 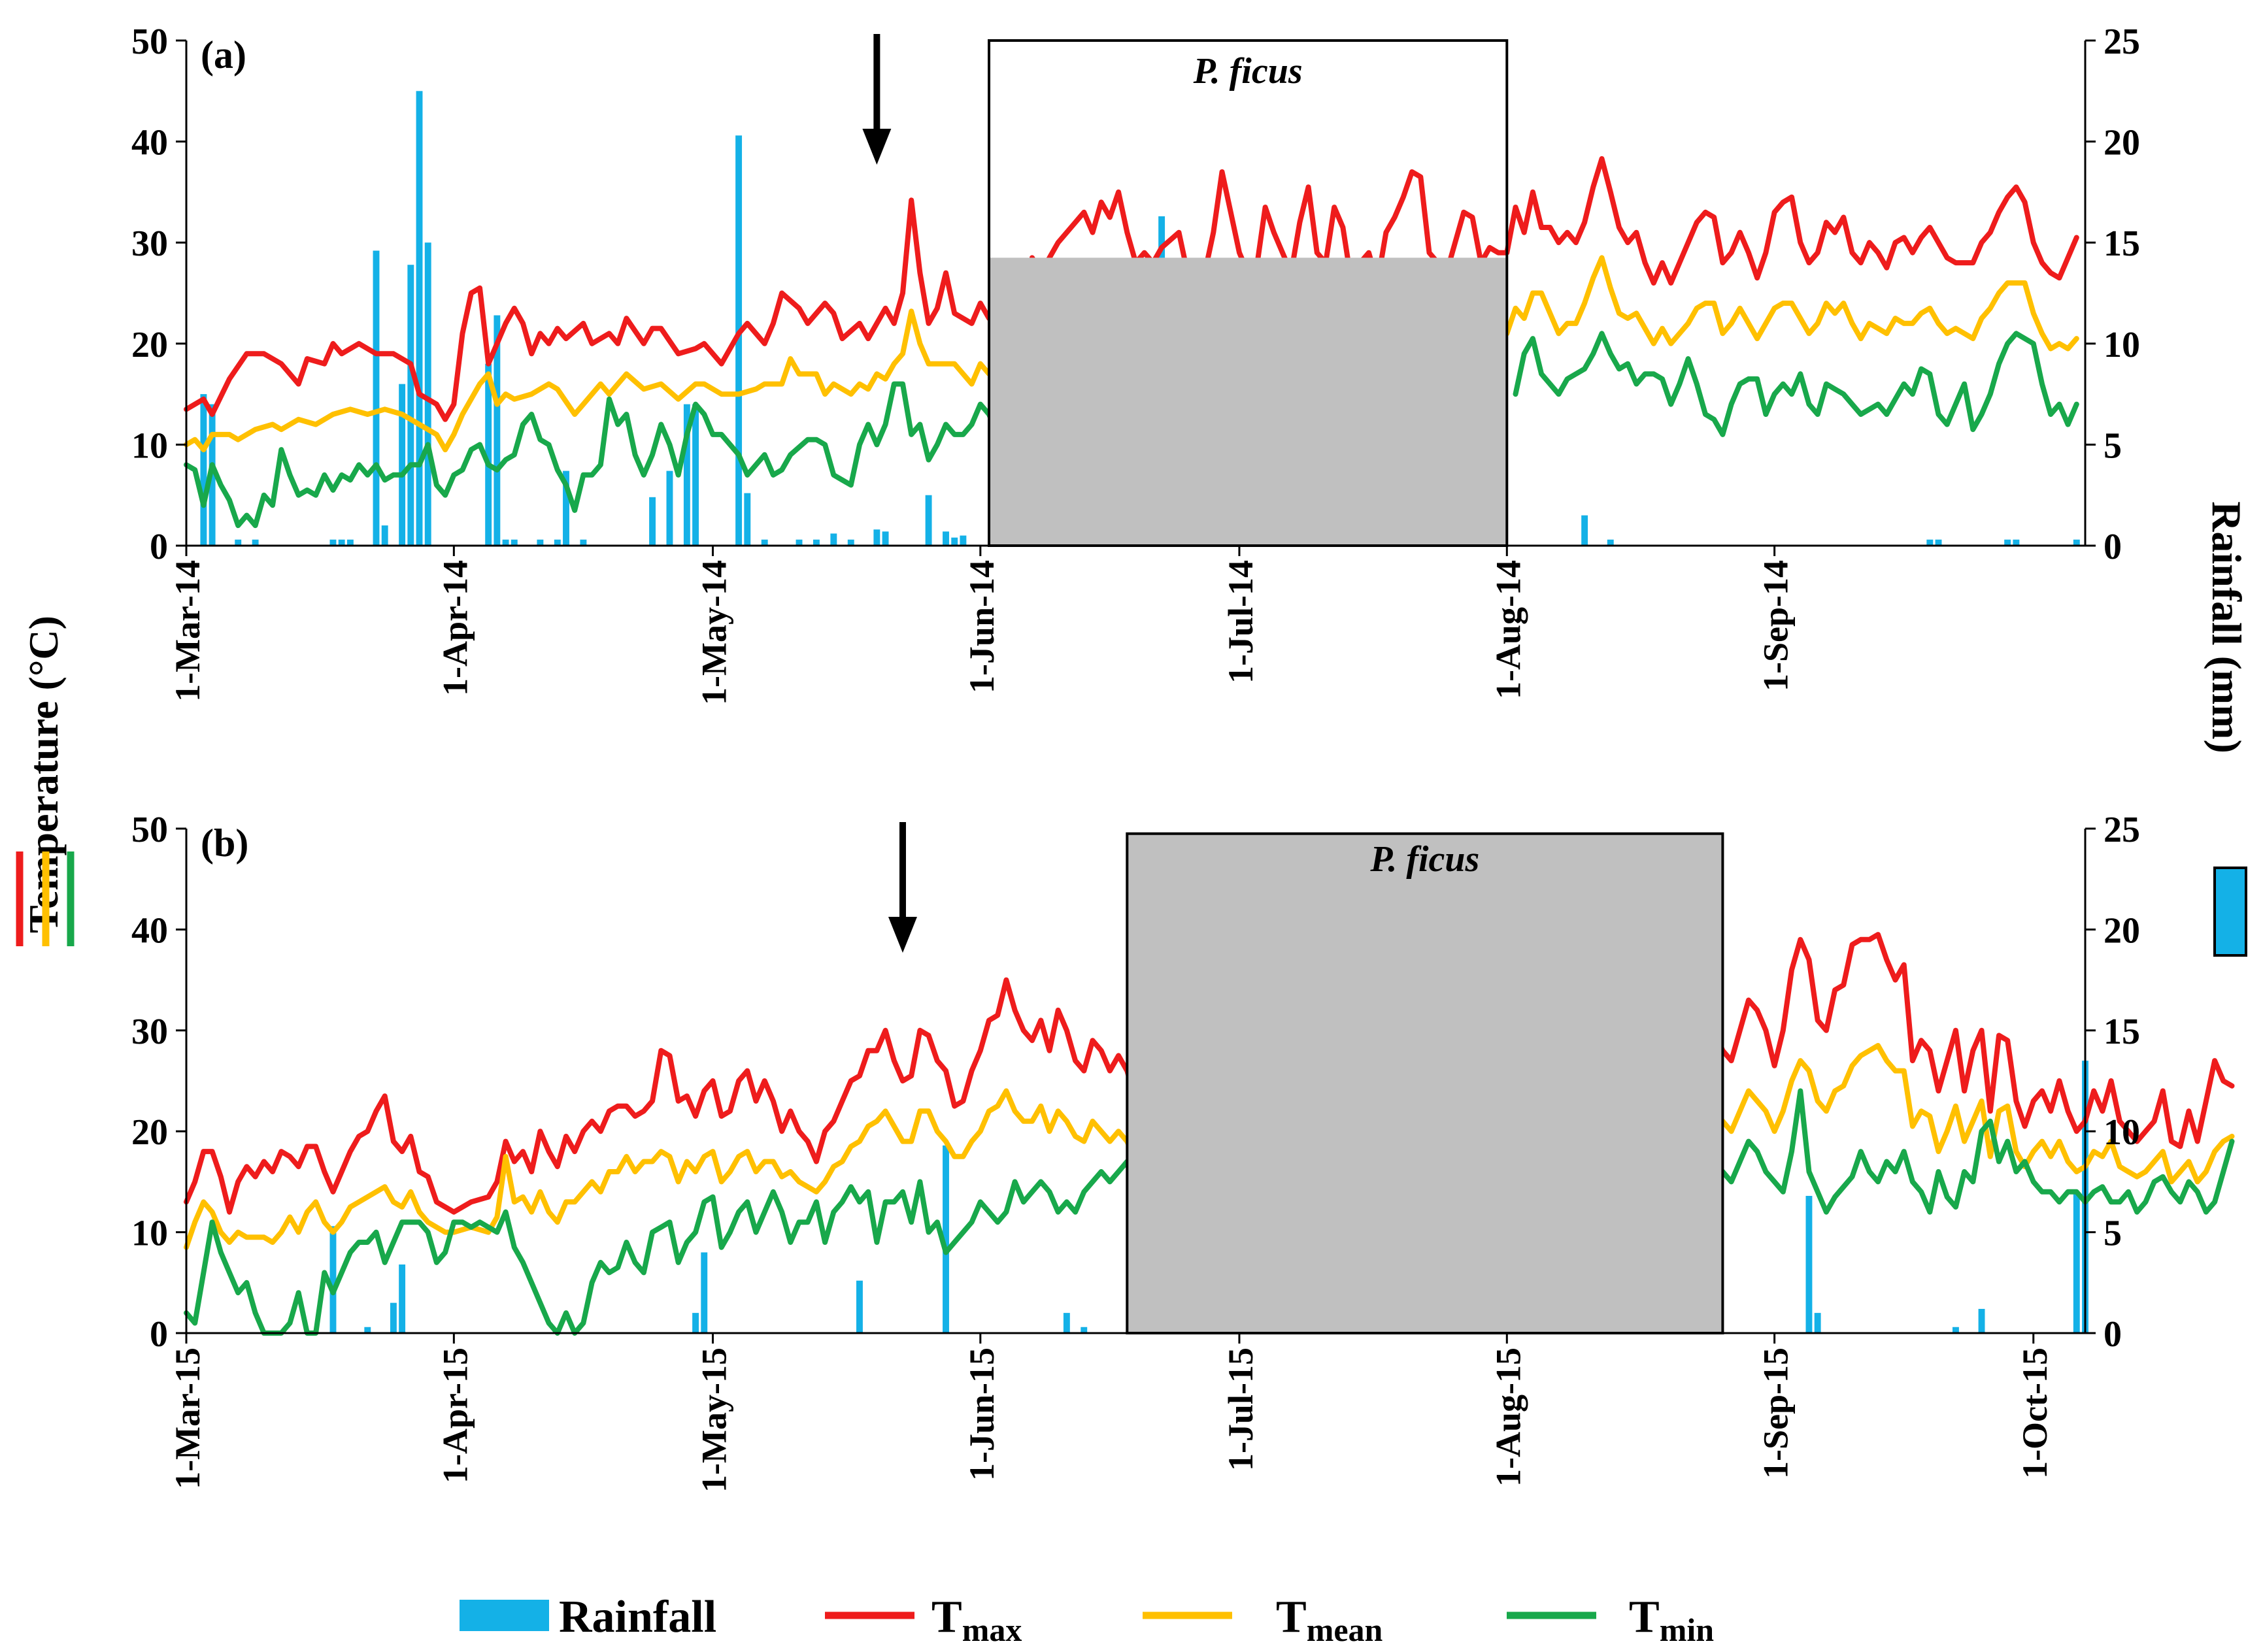 What do you see at coordinates (637, 1617) in the screenshot?
I see `legend-rainfall-label: Rainfall` at bounding box center [637, 1617].